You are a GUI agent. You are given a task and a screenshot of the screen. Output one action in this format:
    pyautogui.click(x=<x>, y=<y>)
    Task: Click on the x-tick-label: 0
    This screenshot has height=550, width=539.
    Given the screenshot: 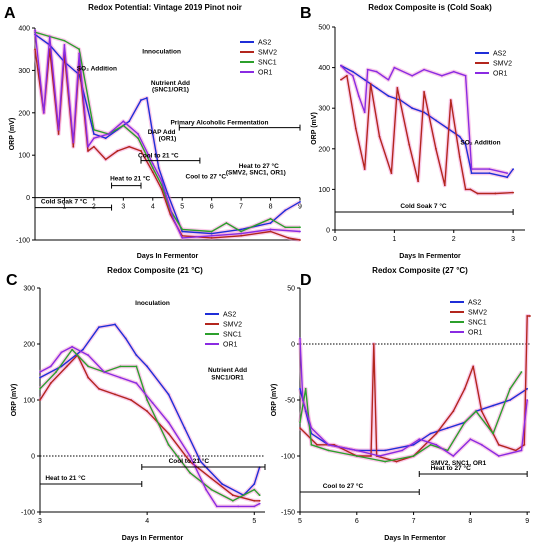 What is the action you would take?
    pyautogui.click(x=335, y=239)
    